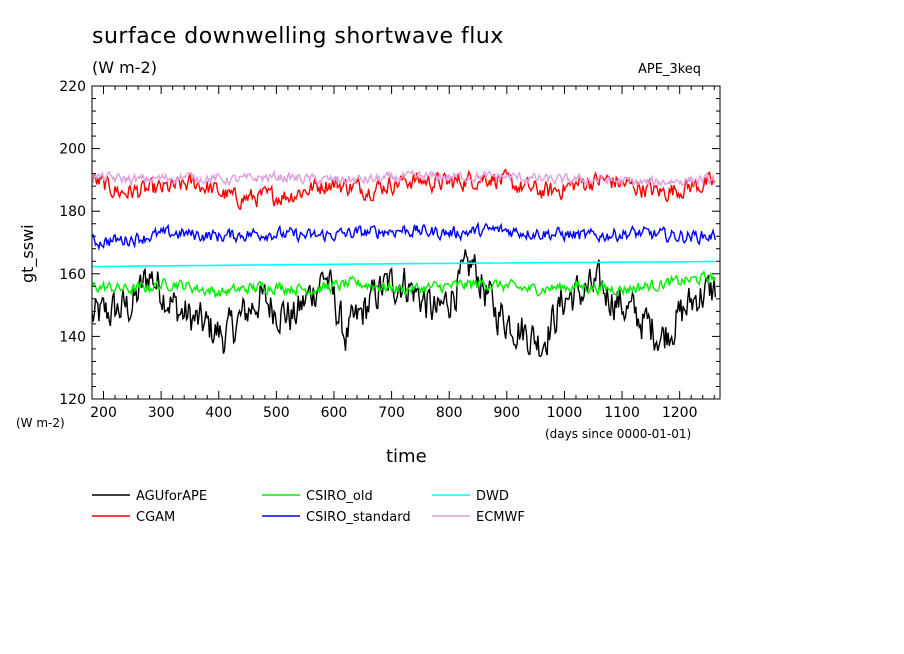 Image resolution: width=904 pixels, height=654 pixels. Describe the element at coordinates (670, 69) in the screenshot. I see `experiment-tag: APE_3keq` at that location.